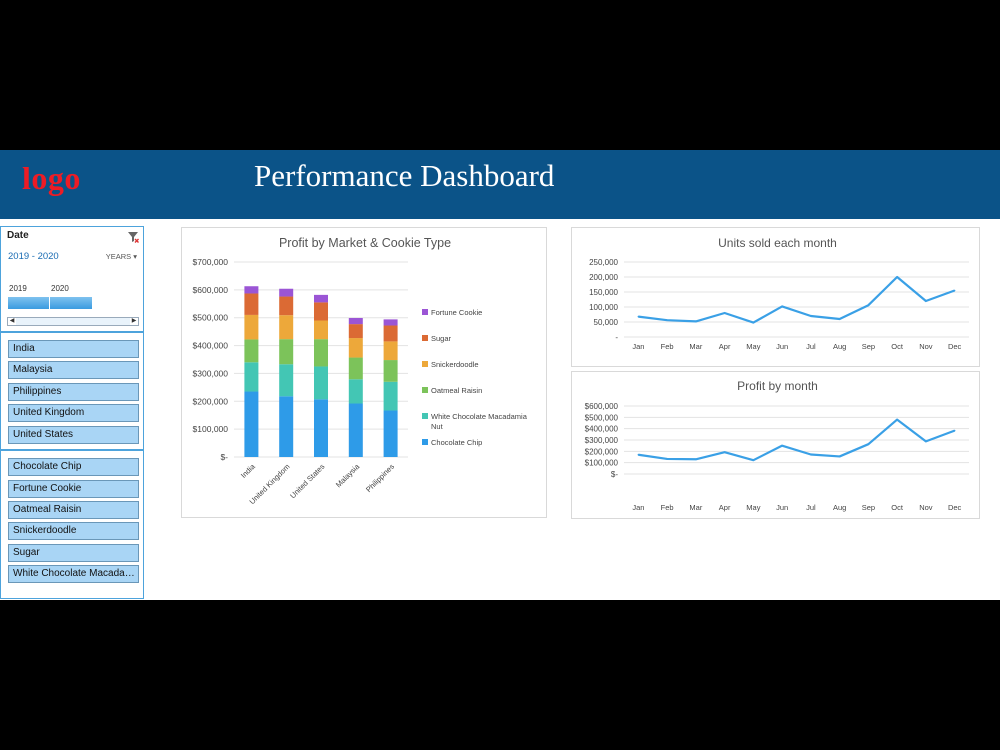  What do you see at coordinates (321, 311) in the screenshot?
I see `bar-united-states-sugar` at bounding box center [321, 311].